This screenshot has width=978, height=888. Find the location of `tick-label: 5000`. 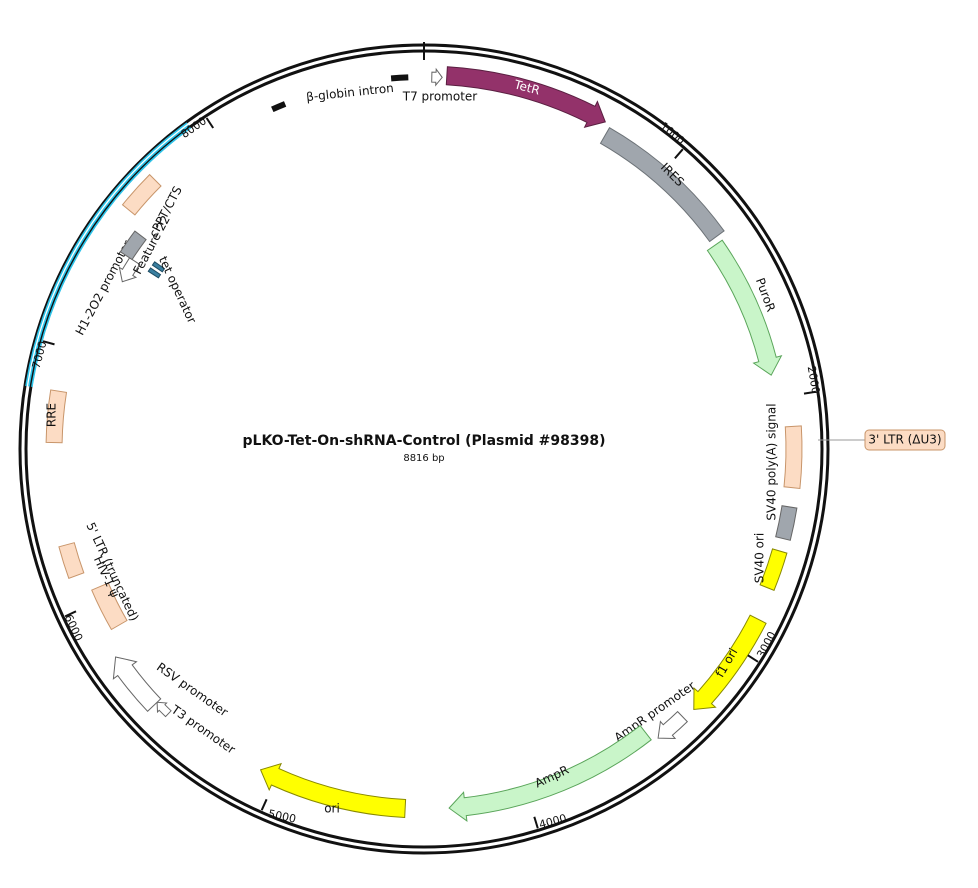

tick-label: 5000 is located at coordinates (282, 816).